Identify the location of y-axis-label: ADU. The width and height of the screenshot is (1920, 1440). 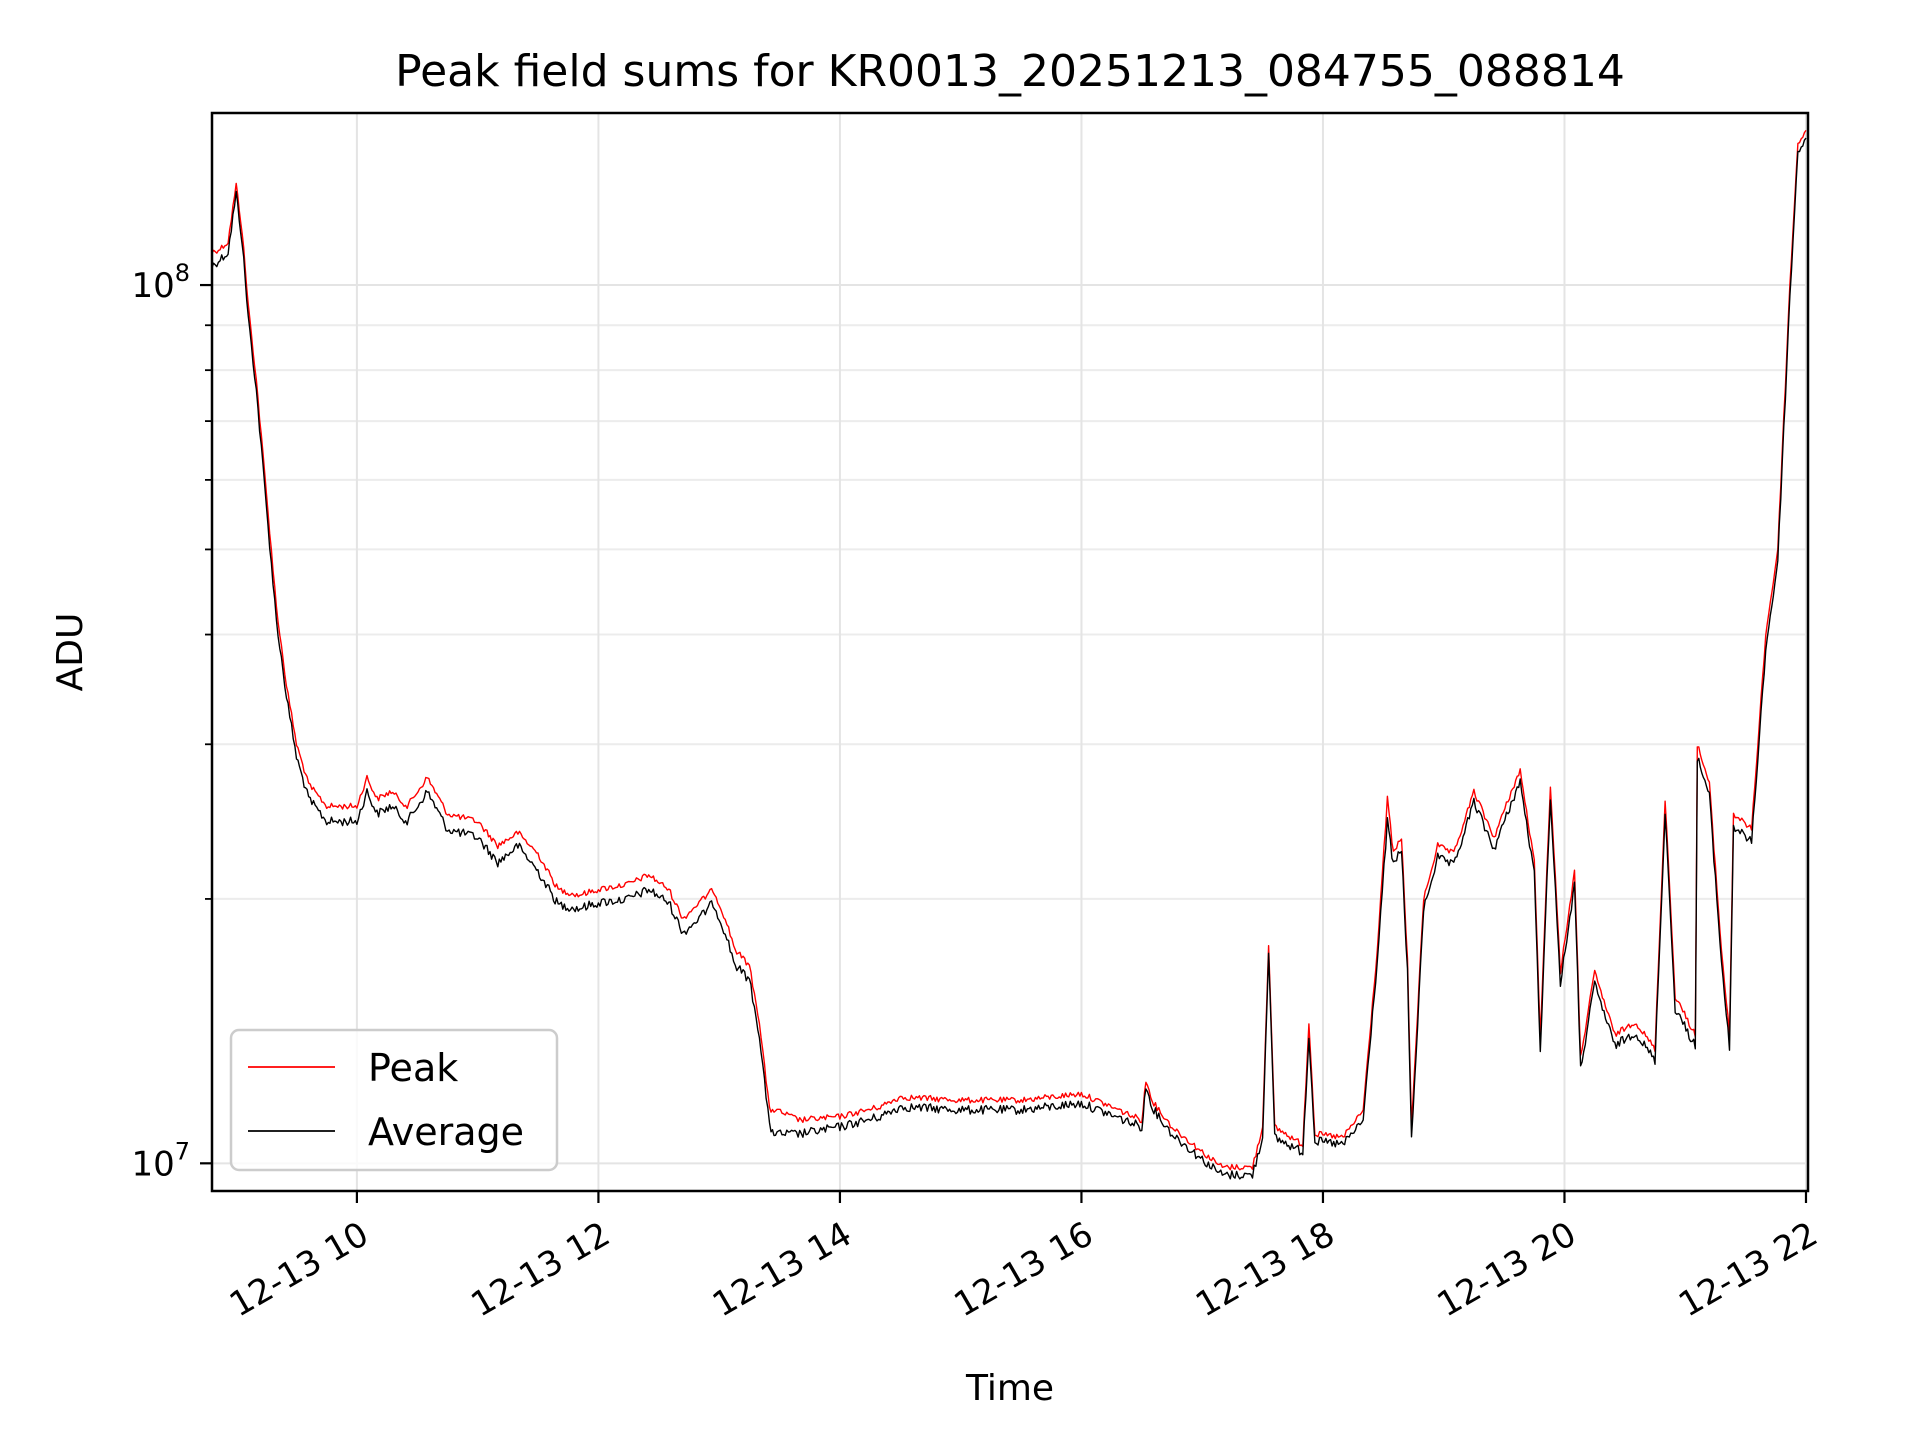
(70, 652).